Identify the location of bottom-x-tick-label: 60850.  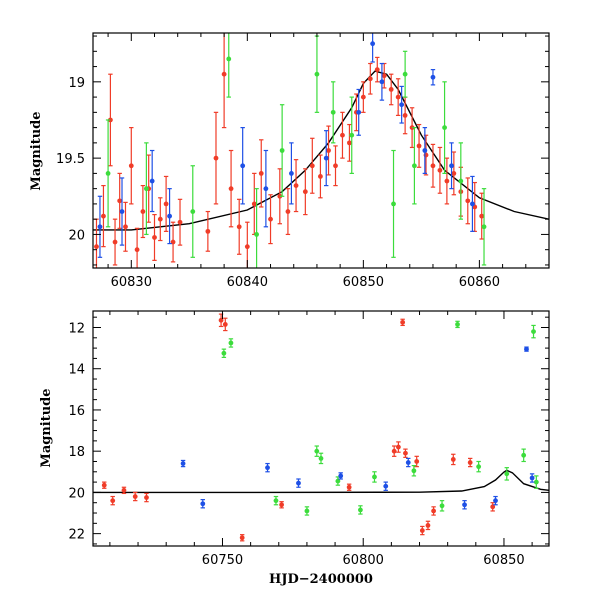
(503, 560).